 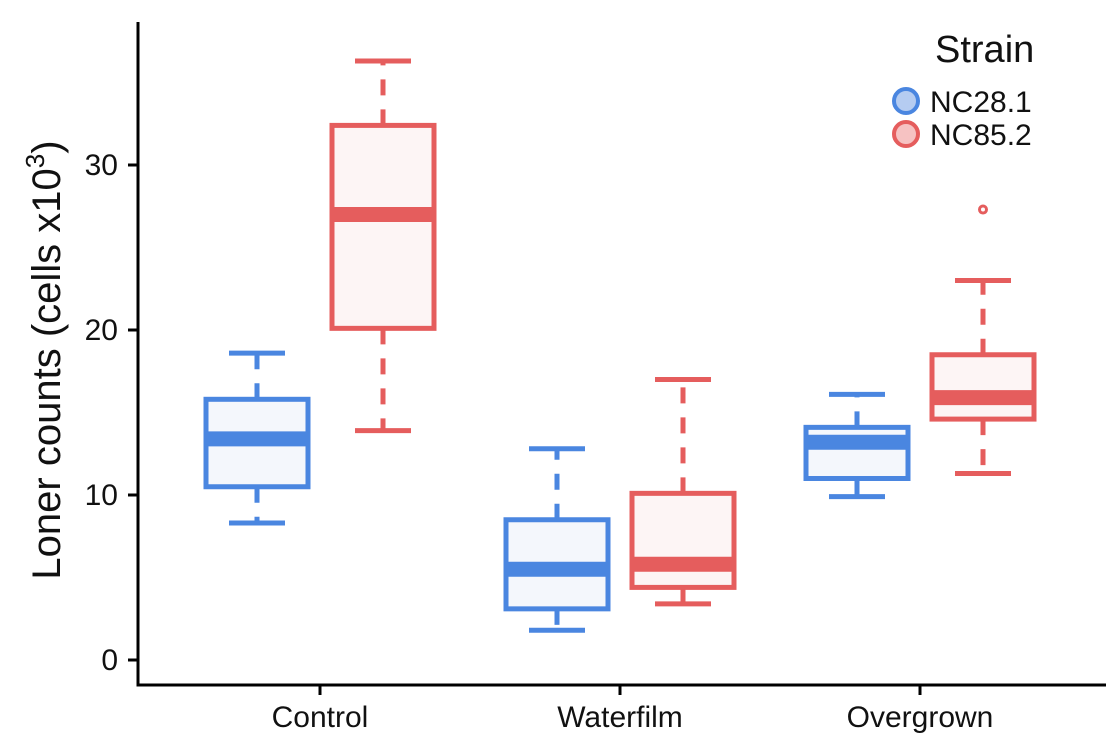 I want to click on x-tick-label: Waterfilm, so click(x=620, y=717).